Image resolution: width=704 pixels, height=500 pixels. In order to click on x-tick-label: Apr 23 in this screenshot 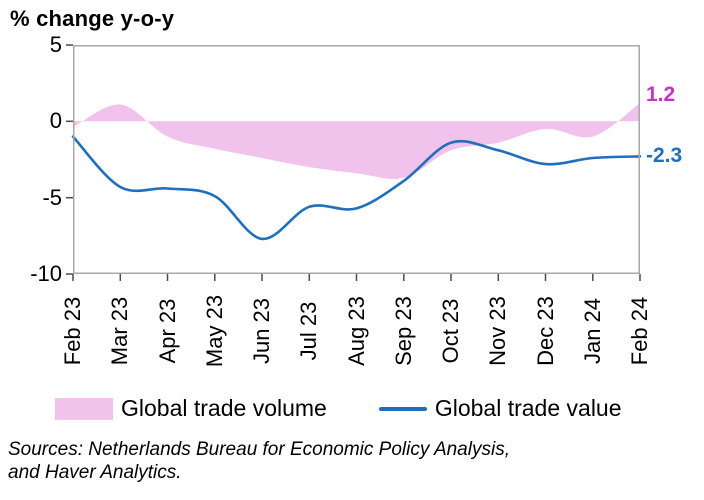, I will do `click(167, 331)`.